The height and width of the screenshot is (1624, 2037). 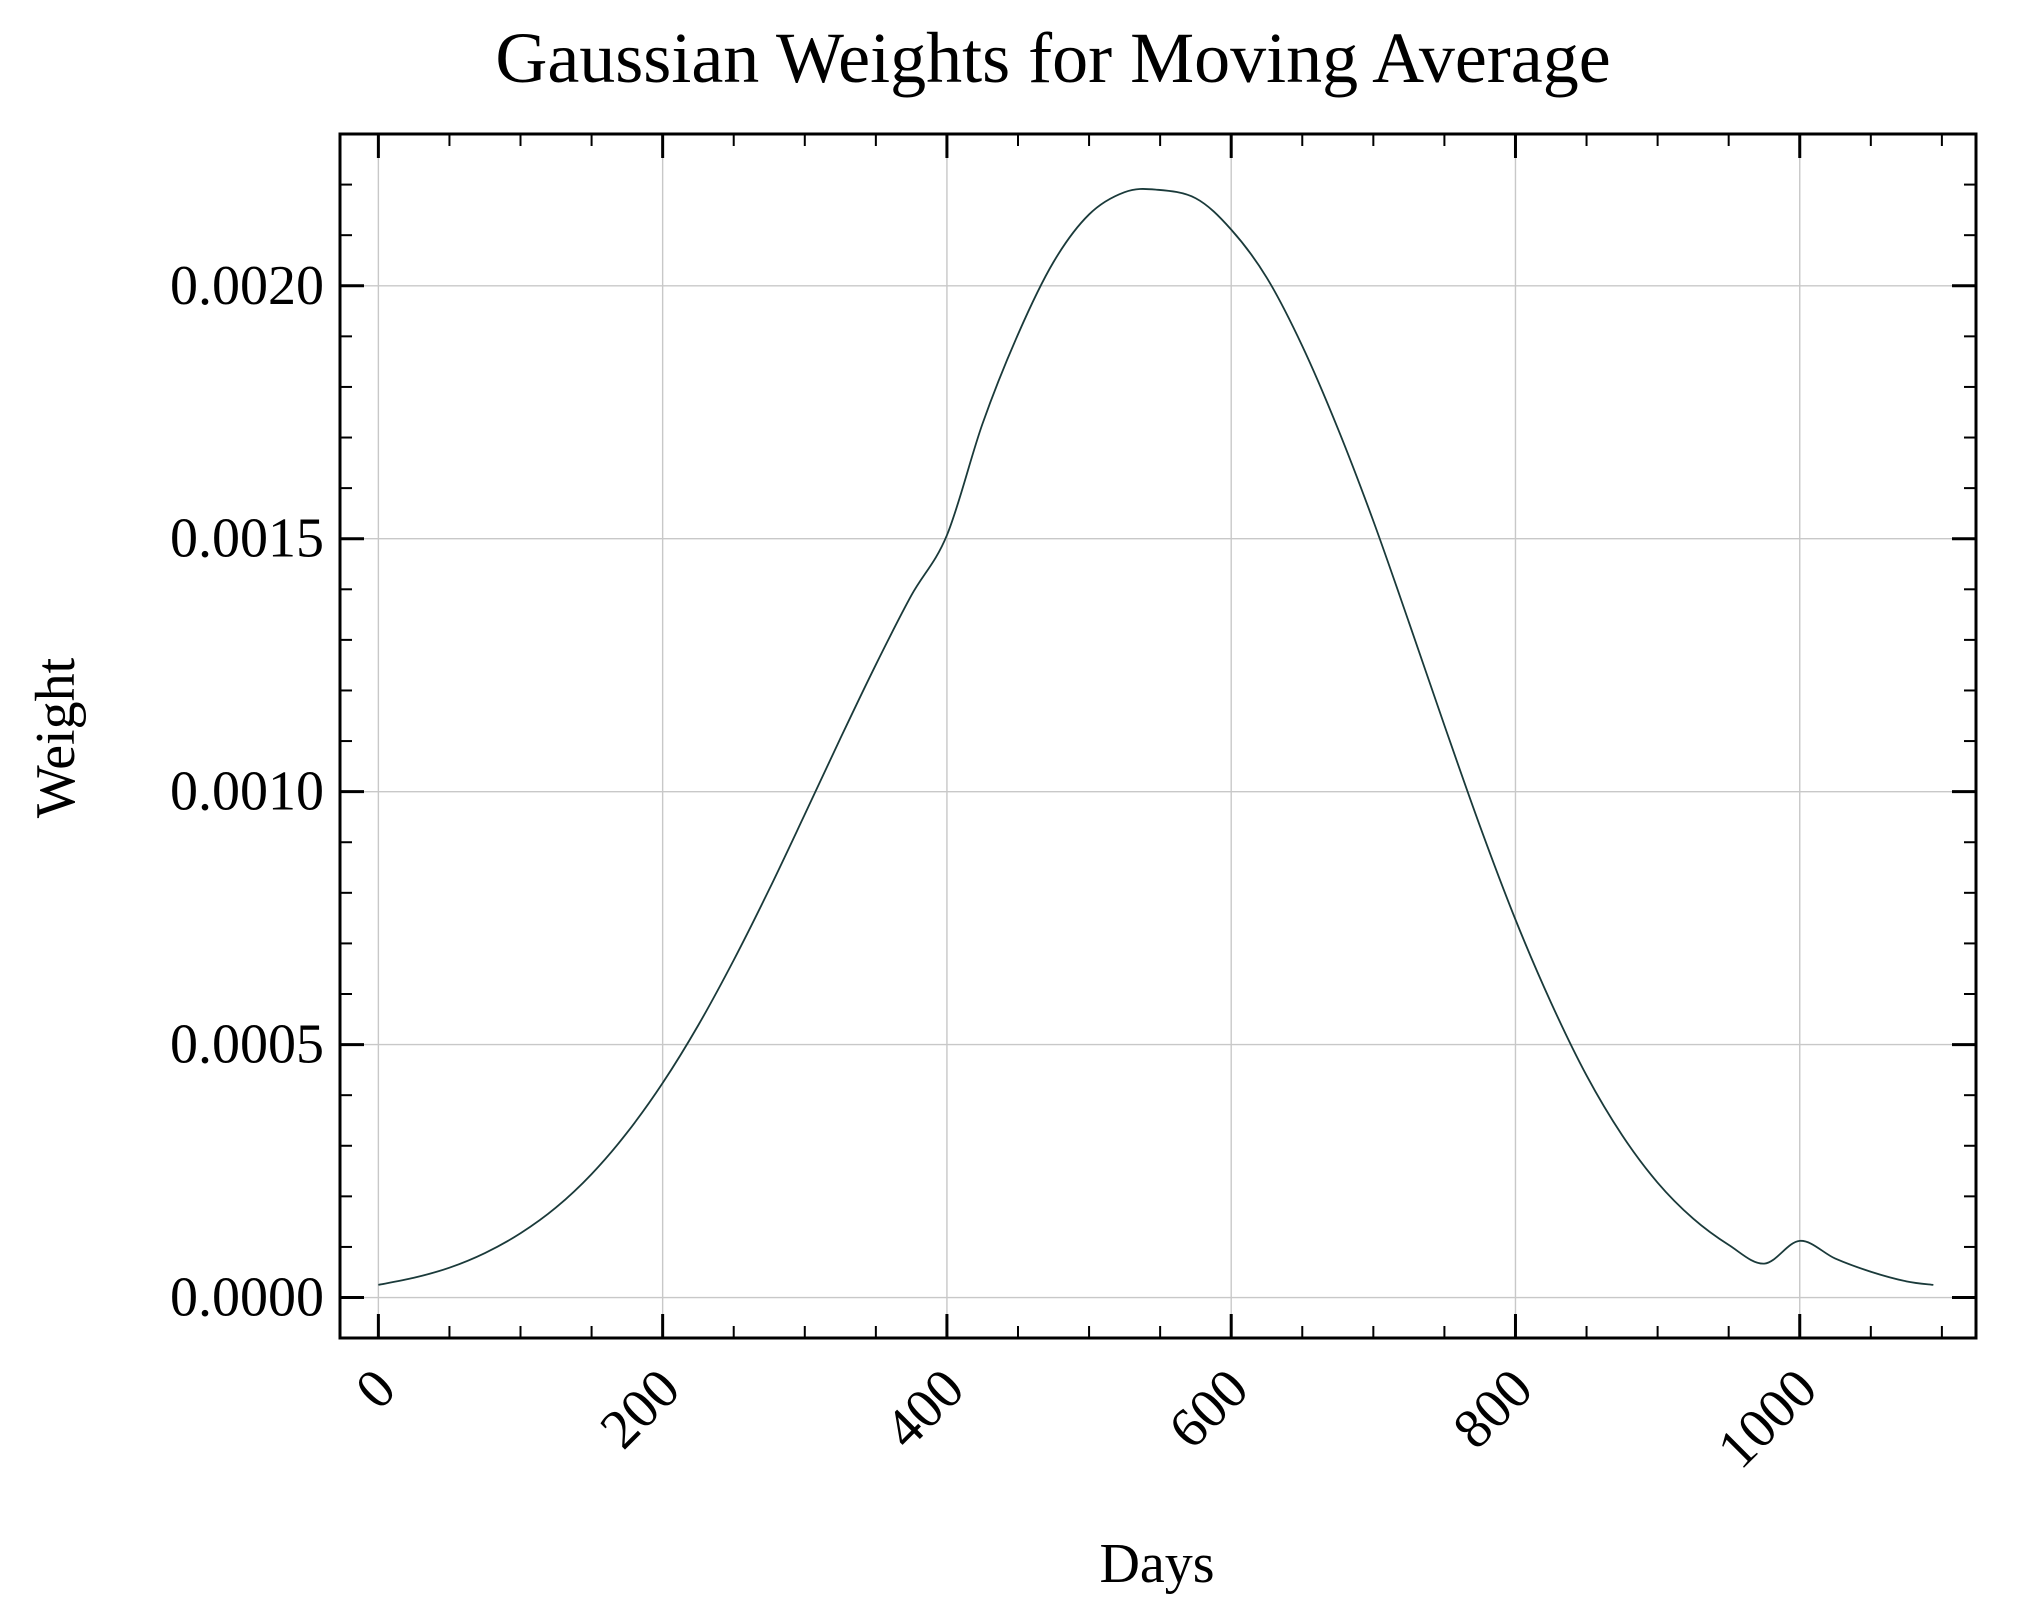 What do you see at coordinates (56, 737) in the screenshot?
I see `y-axis-label: Weight` at bounding box center [56, 737].